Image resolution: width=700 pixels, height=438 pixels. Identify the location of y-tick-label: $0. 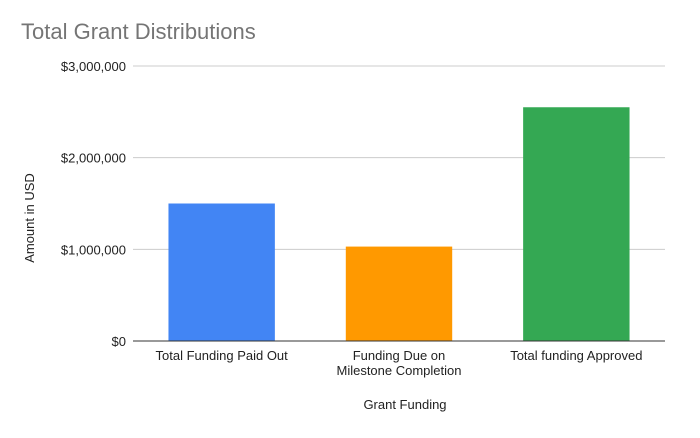
(119, 341).